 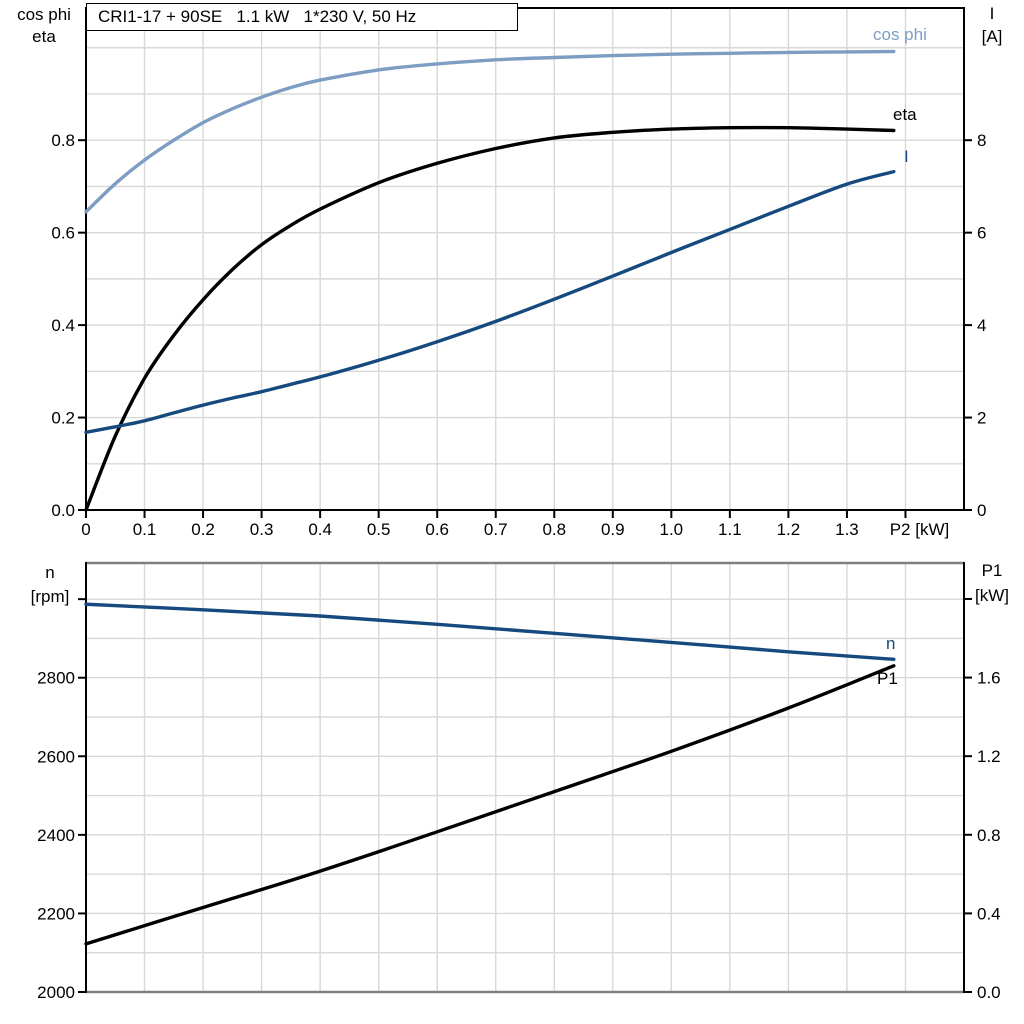 What do you see at coordinates (496, 529) in the screenshot?
I see `x-axis-tick-label: 0.7` at bounding box center [496, 529].